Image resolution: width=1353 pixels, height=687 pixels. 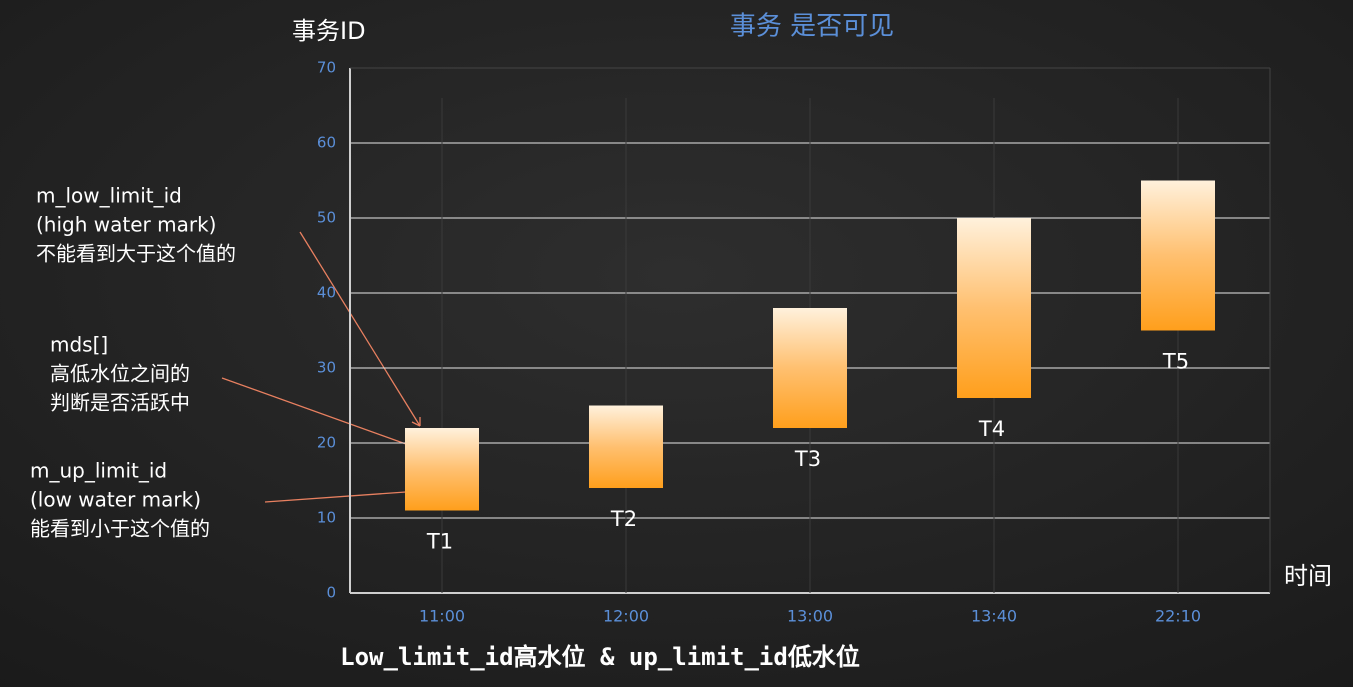 What do you see at coordinates (329, 31) in the screenshot?
I see `y-axis-label: 事务ID` at bounding box center [329, 31].